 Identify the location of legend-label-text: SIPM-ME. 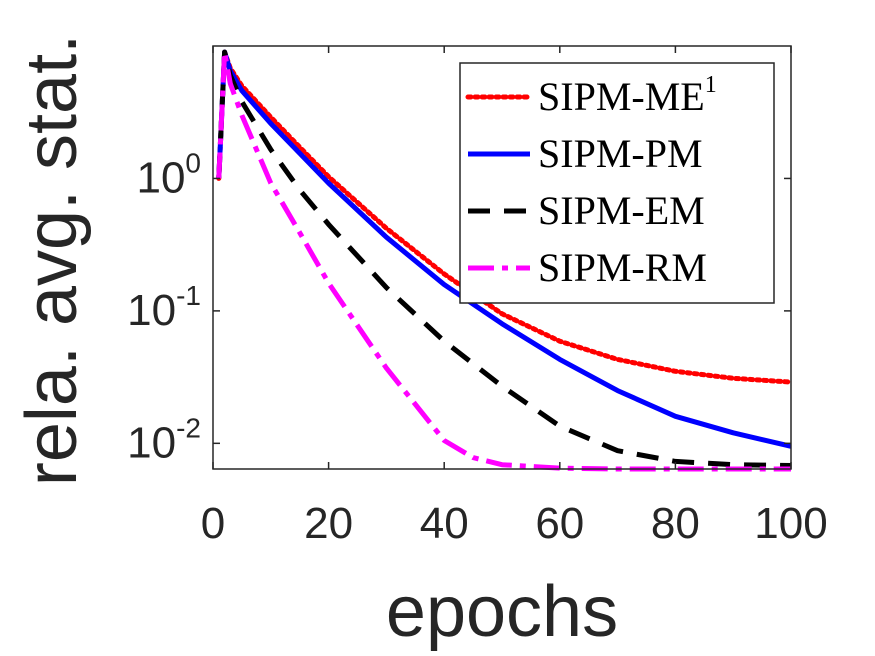
(621, 96).